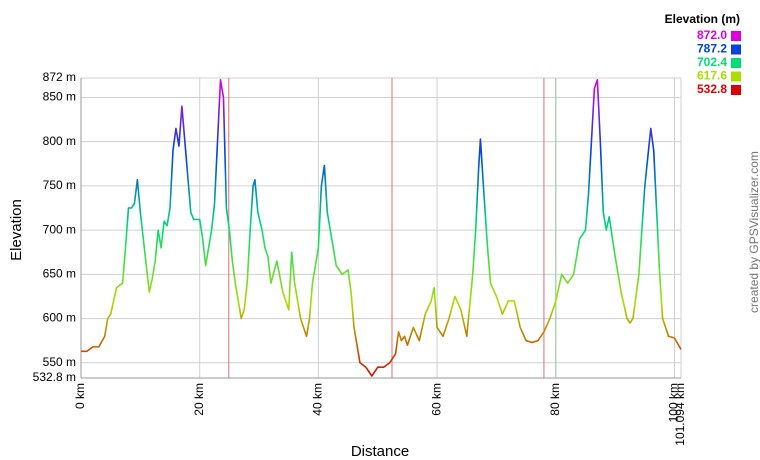  I want to click on x-tick-label: 20 km, so click(199, 399).